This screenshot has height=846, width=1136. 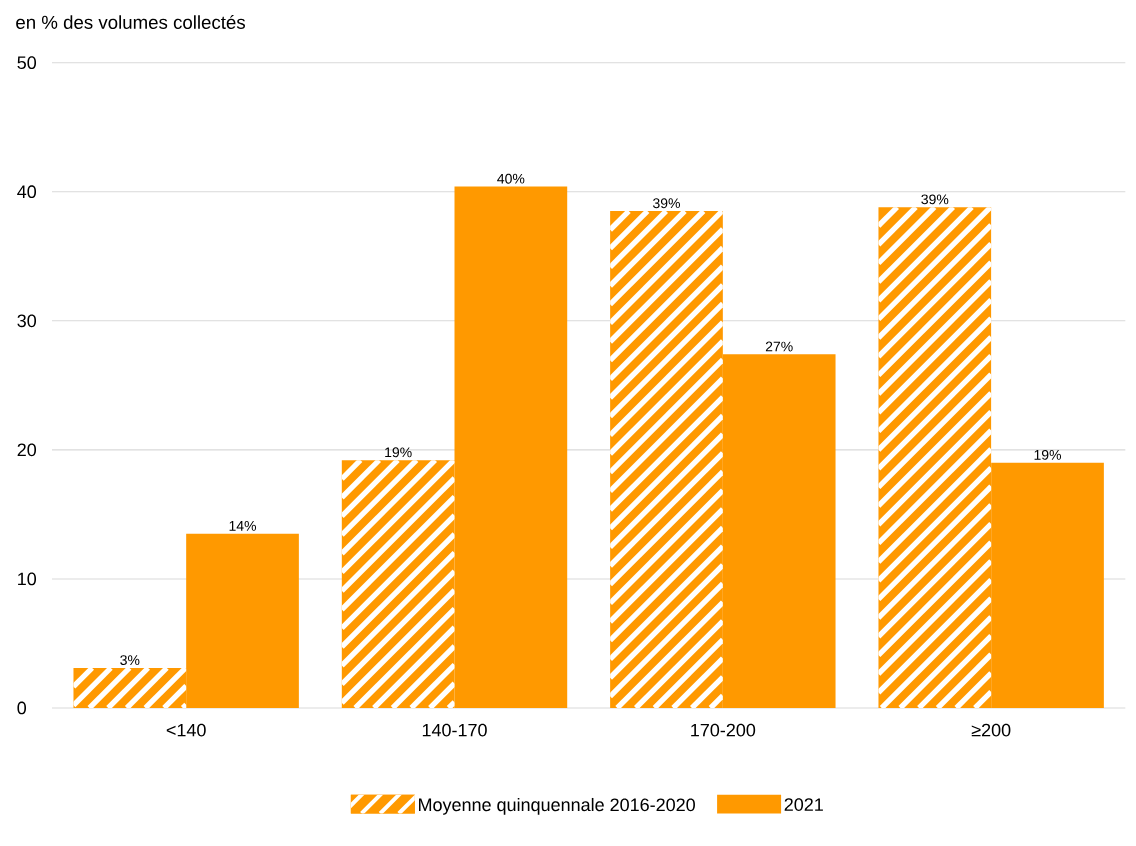 What do you see at coordinates (723, 730) in the screenshot?
I see `x-tick-label: 170-200` at bounding box center [723, 730].